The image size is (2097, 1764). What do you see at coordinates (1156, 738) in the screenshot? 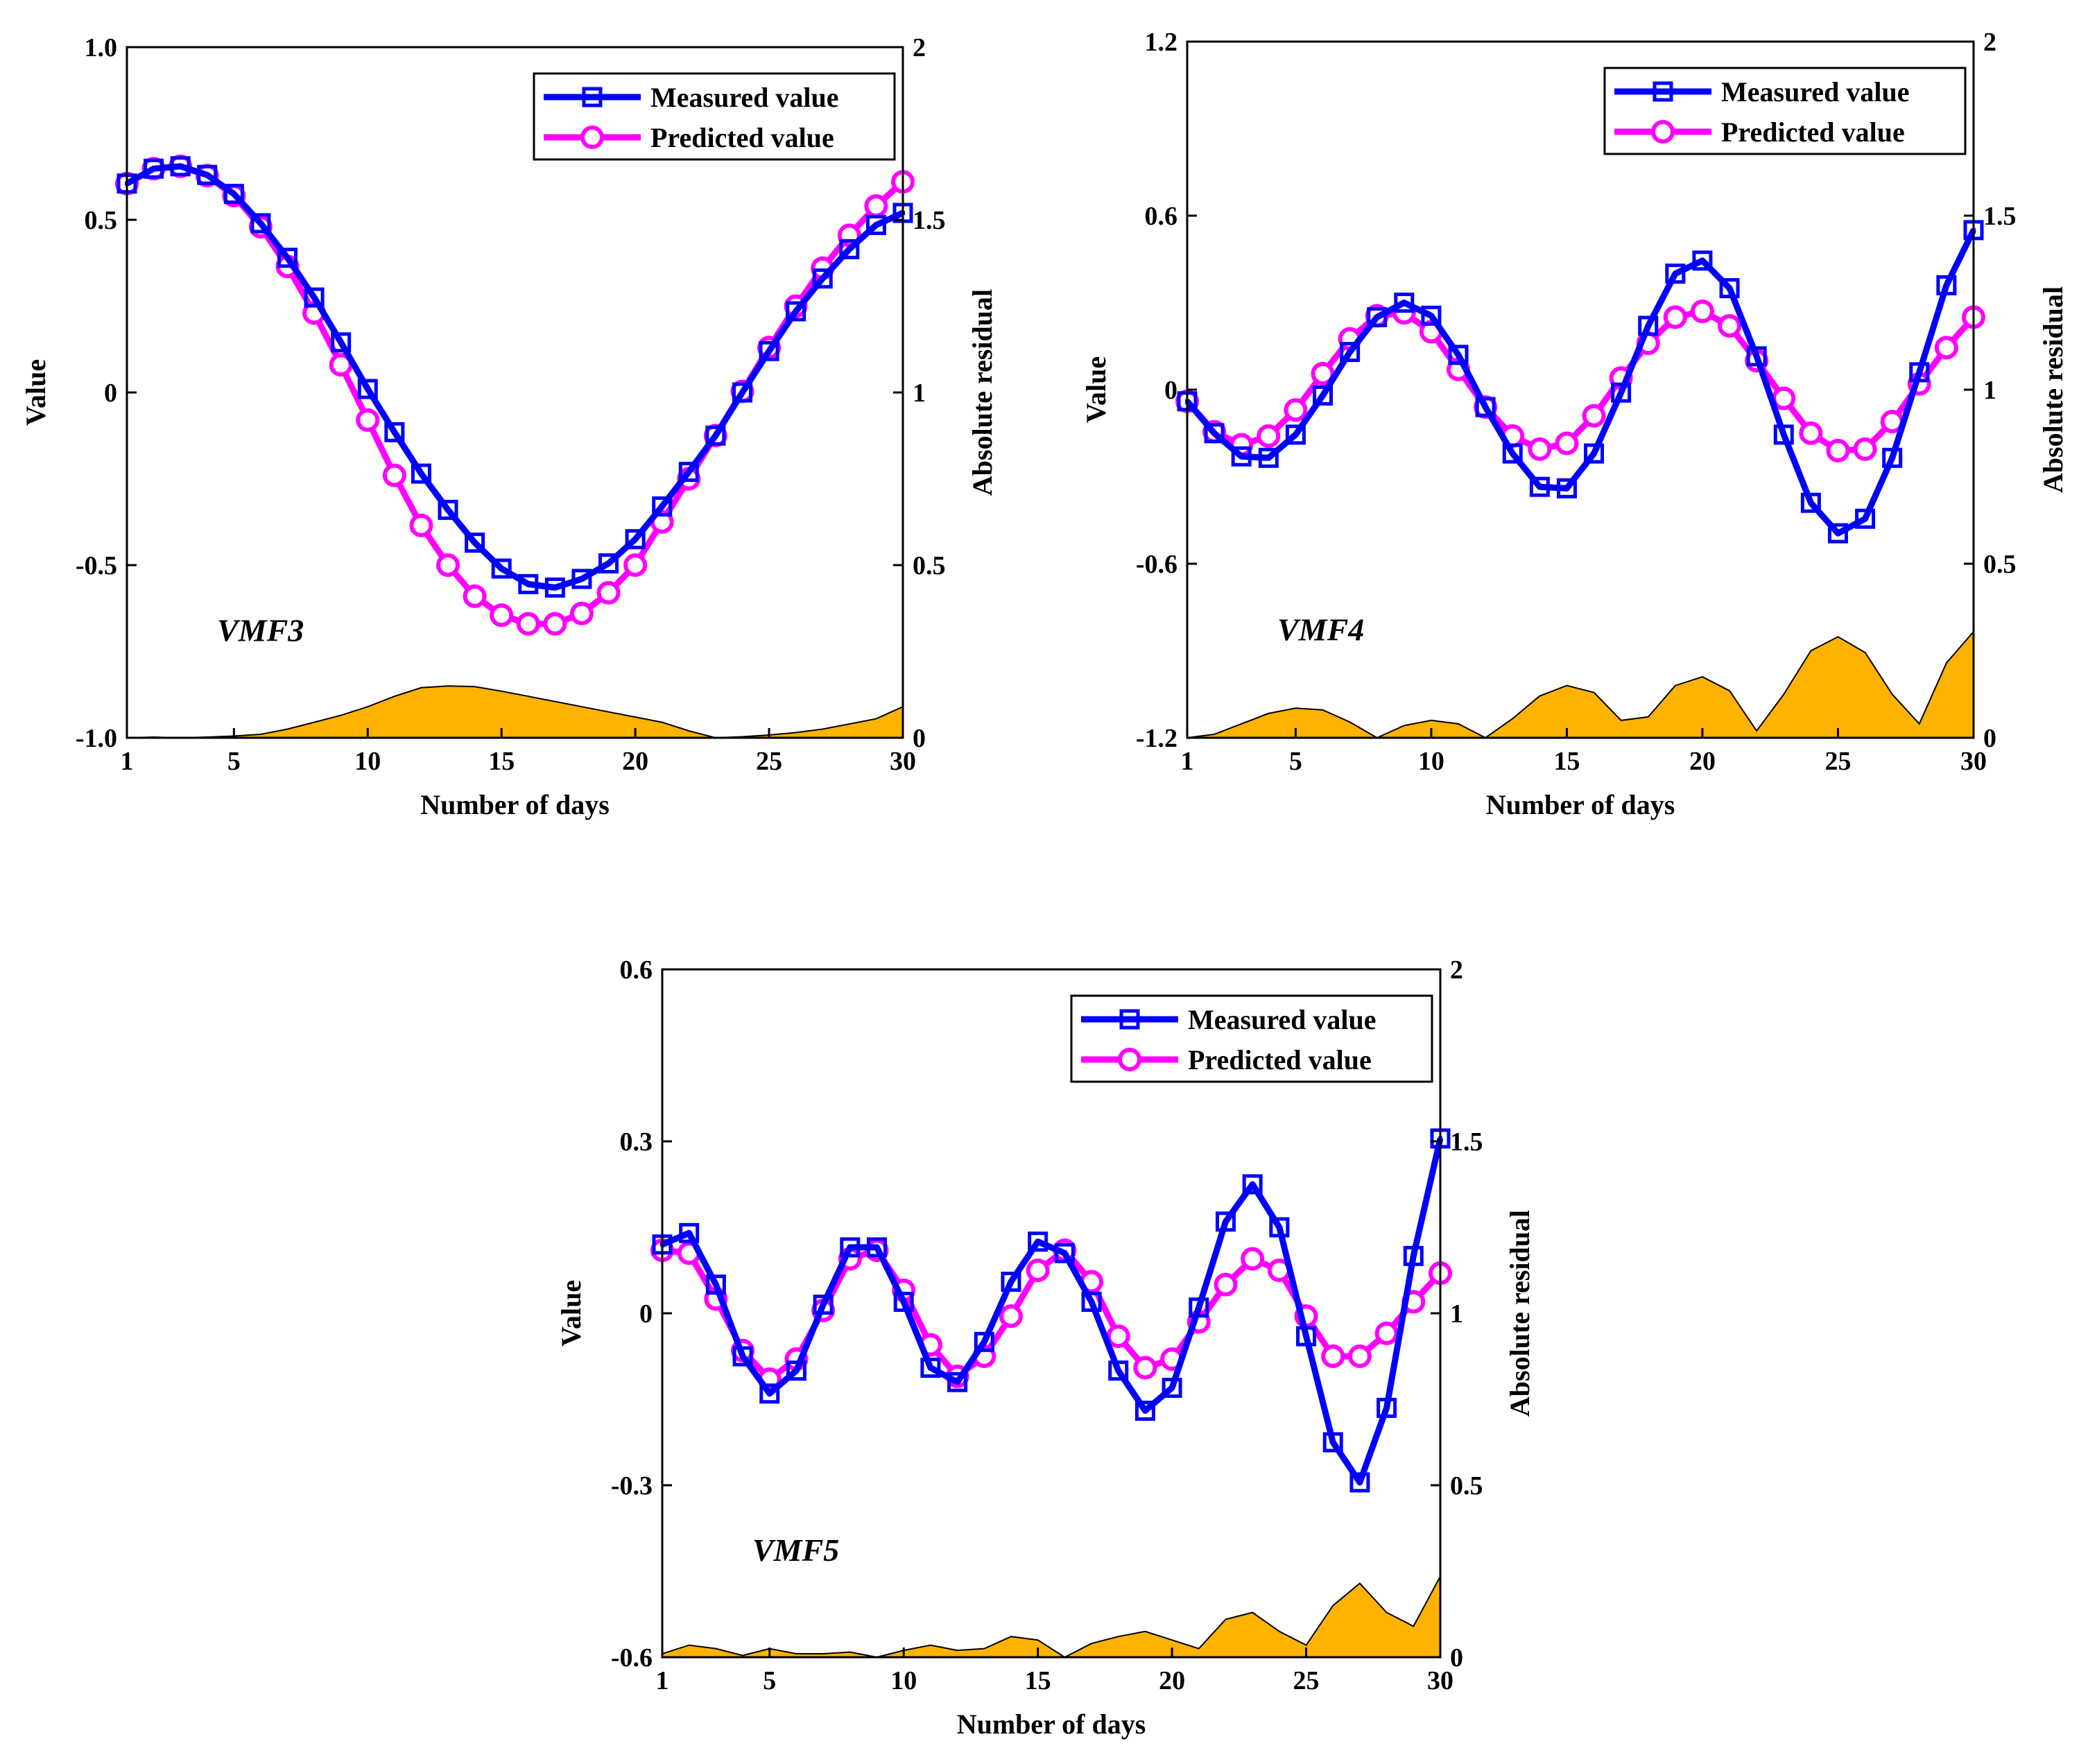
I see `y-tick-label: -1.2` at bounding box center [1156, 738].